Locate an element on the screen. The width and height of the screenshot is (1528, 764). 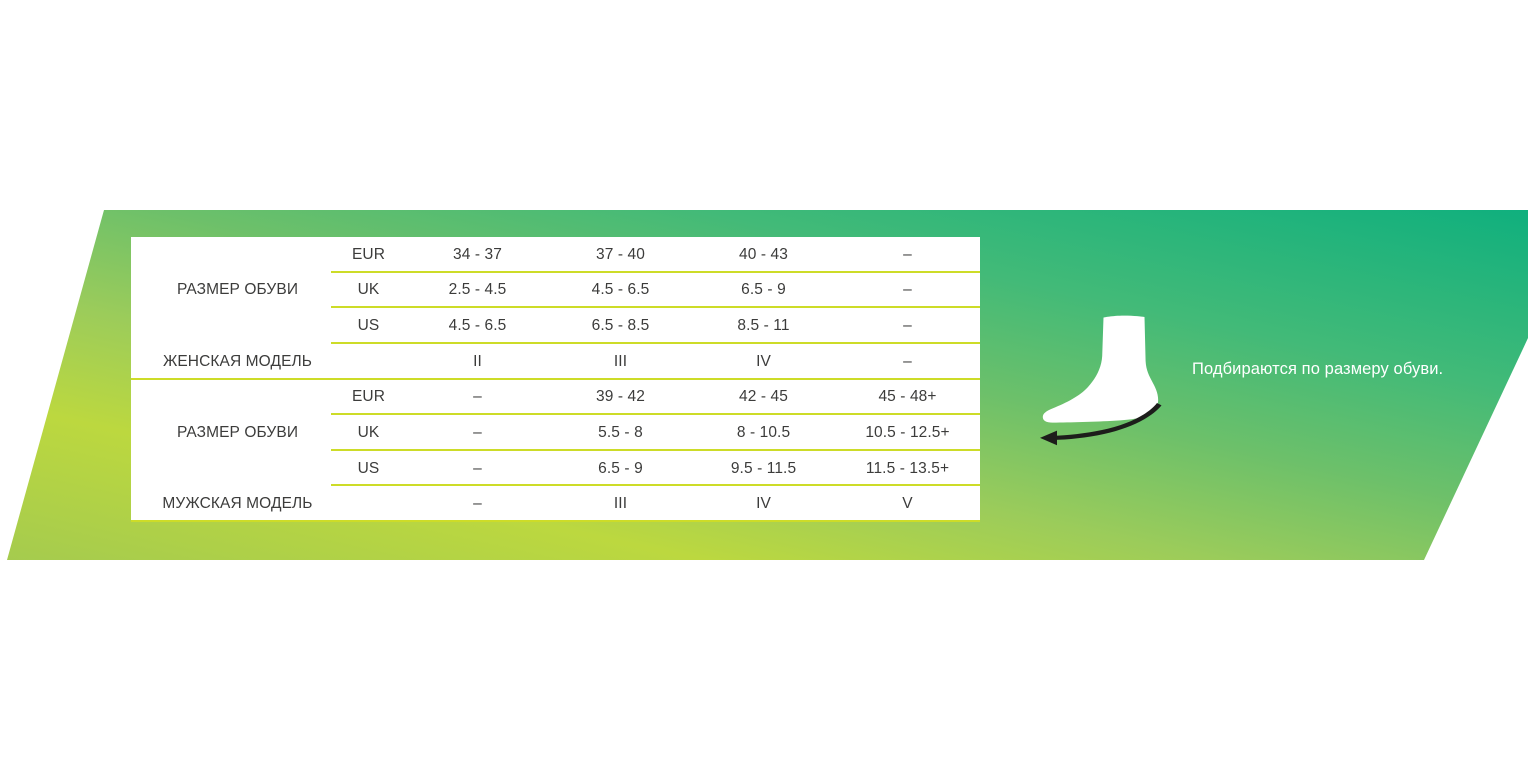
cell-uk-men-4: 10.5 - 12.5+ is located at coordinates (907, 433).